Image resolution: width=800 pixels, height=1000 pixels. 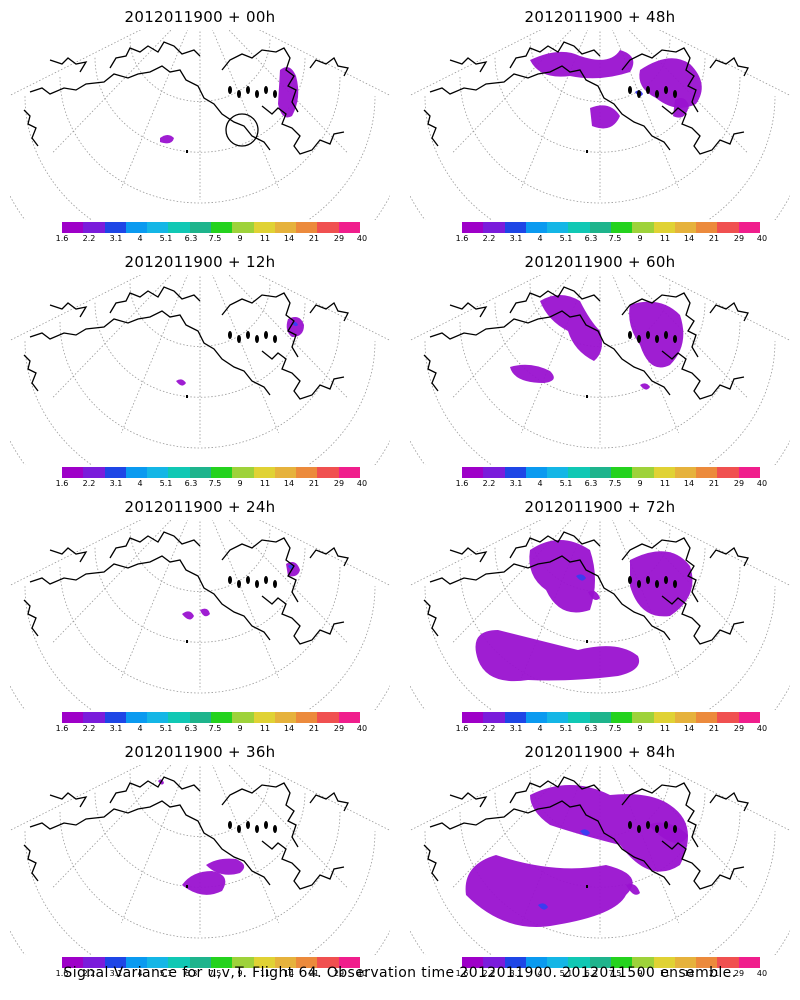 What do you see at coordinates (600, 262) in the screenshot?
I see `panel-title: 2012011900 + 60h` at bounding box center [600, 262].